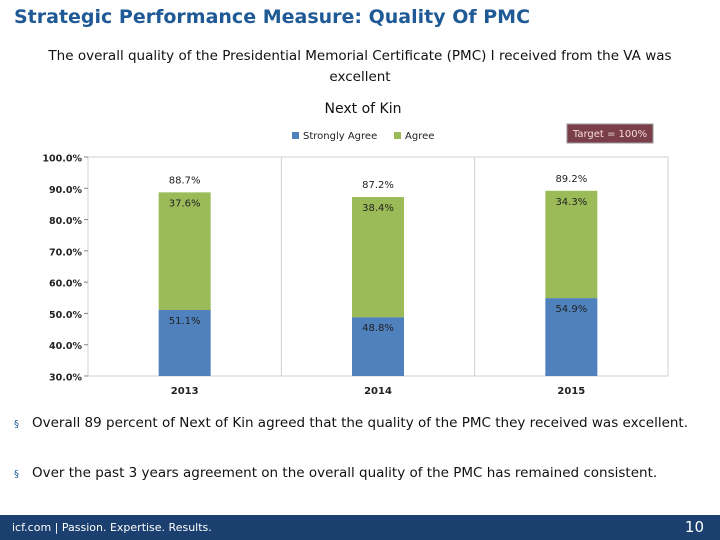 The height and width of the screenshot is (540, 720). Describe the element at coordinates (65, 190) in the screenshot. I see `y-tick-label: 90.0%` at that location.